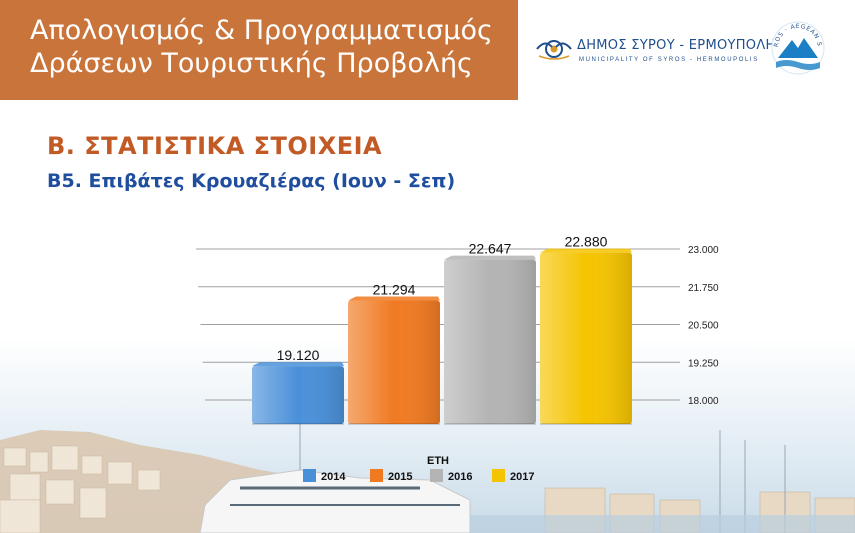 The height and width of the screenshot is (533, 855). Describe the element at coordinates (460, 477) in the screenshot. I see `legend-entry-2016: 2016` at that location.